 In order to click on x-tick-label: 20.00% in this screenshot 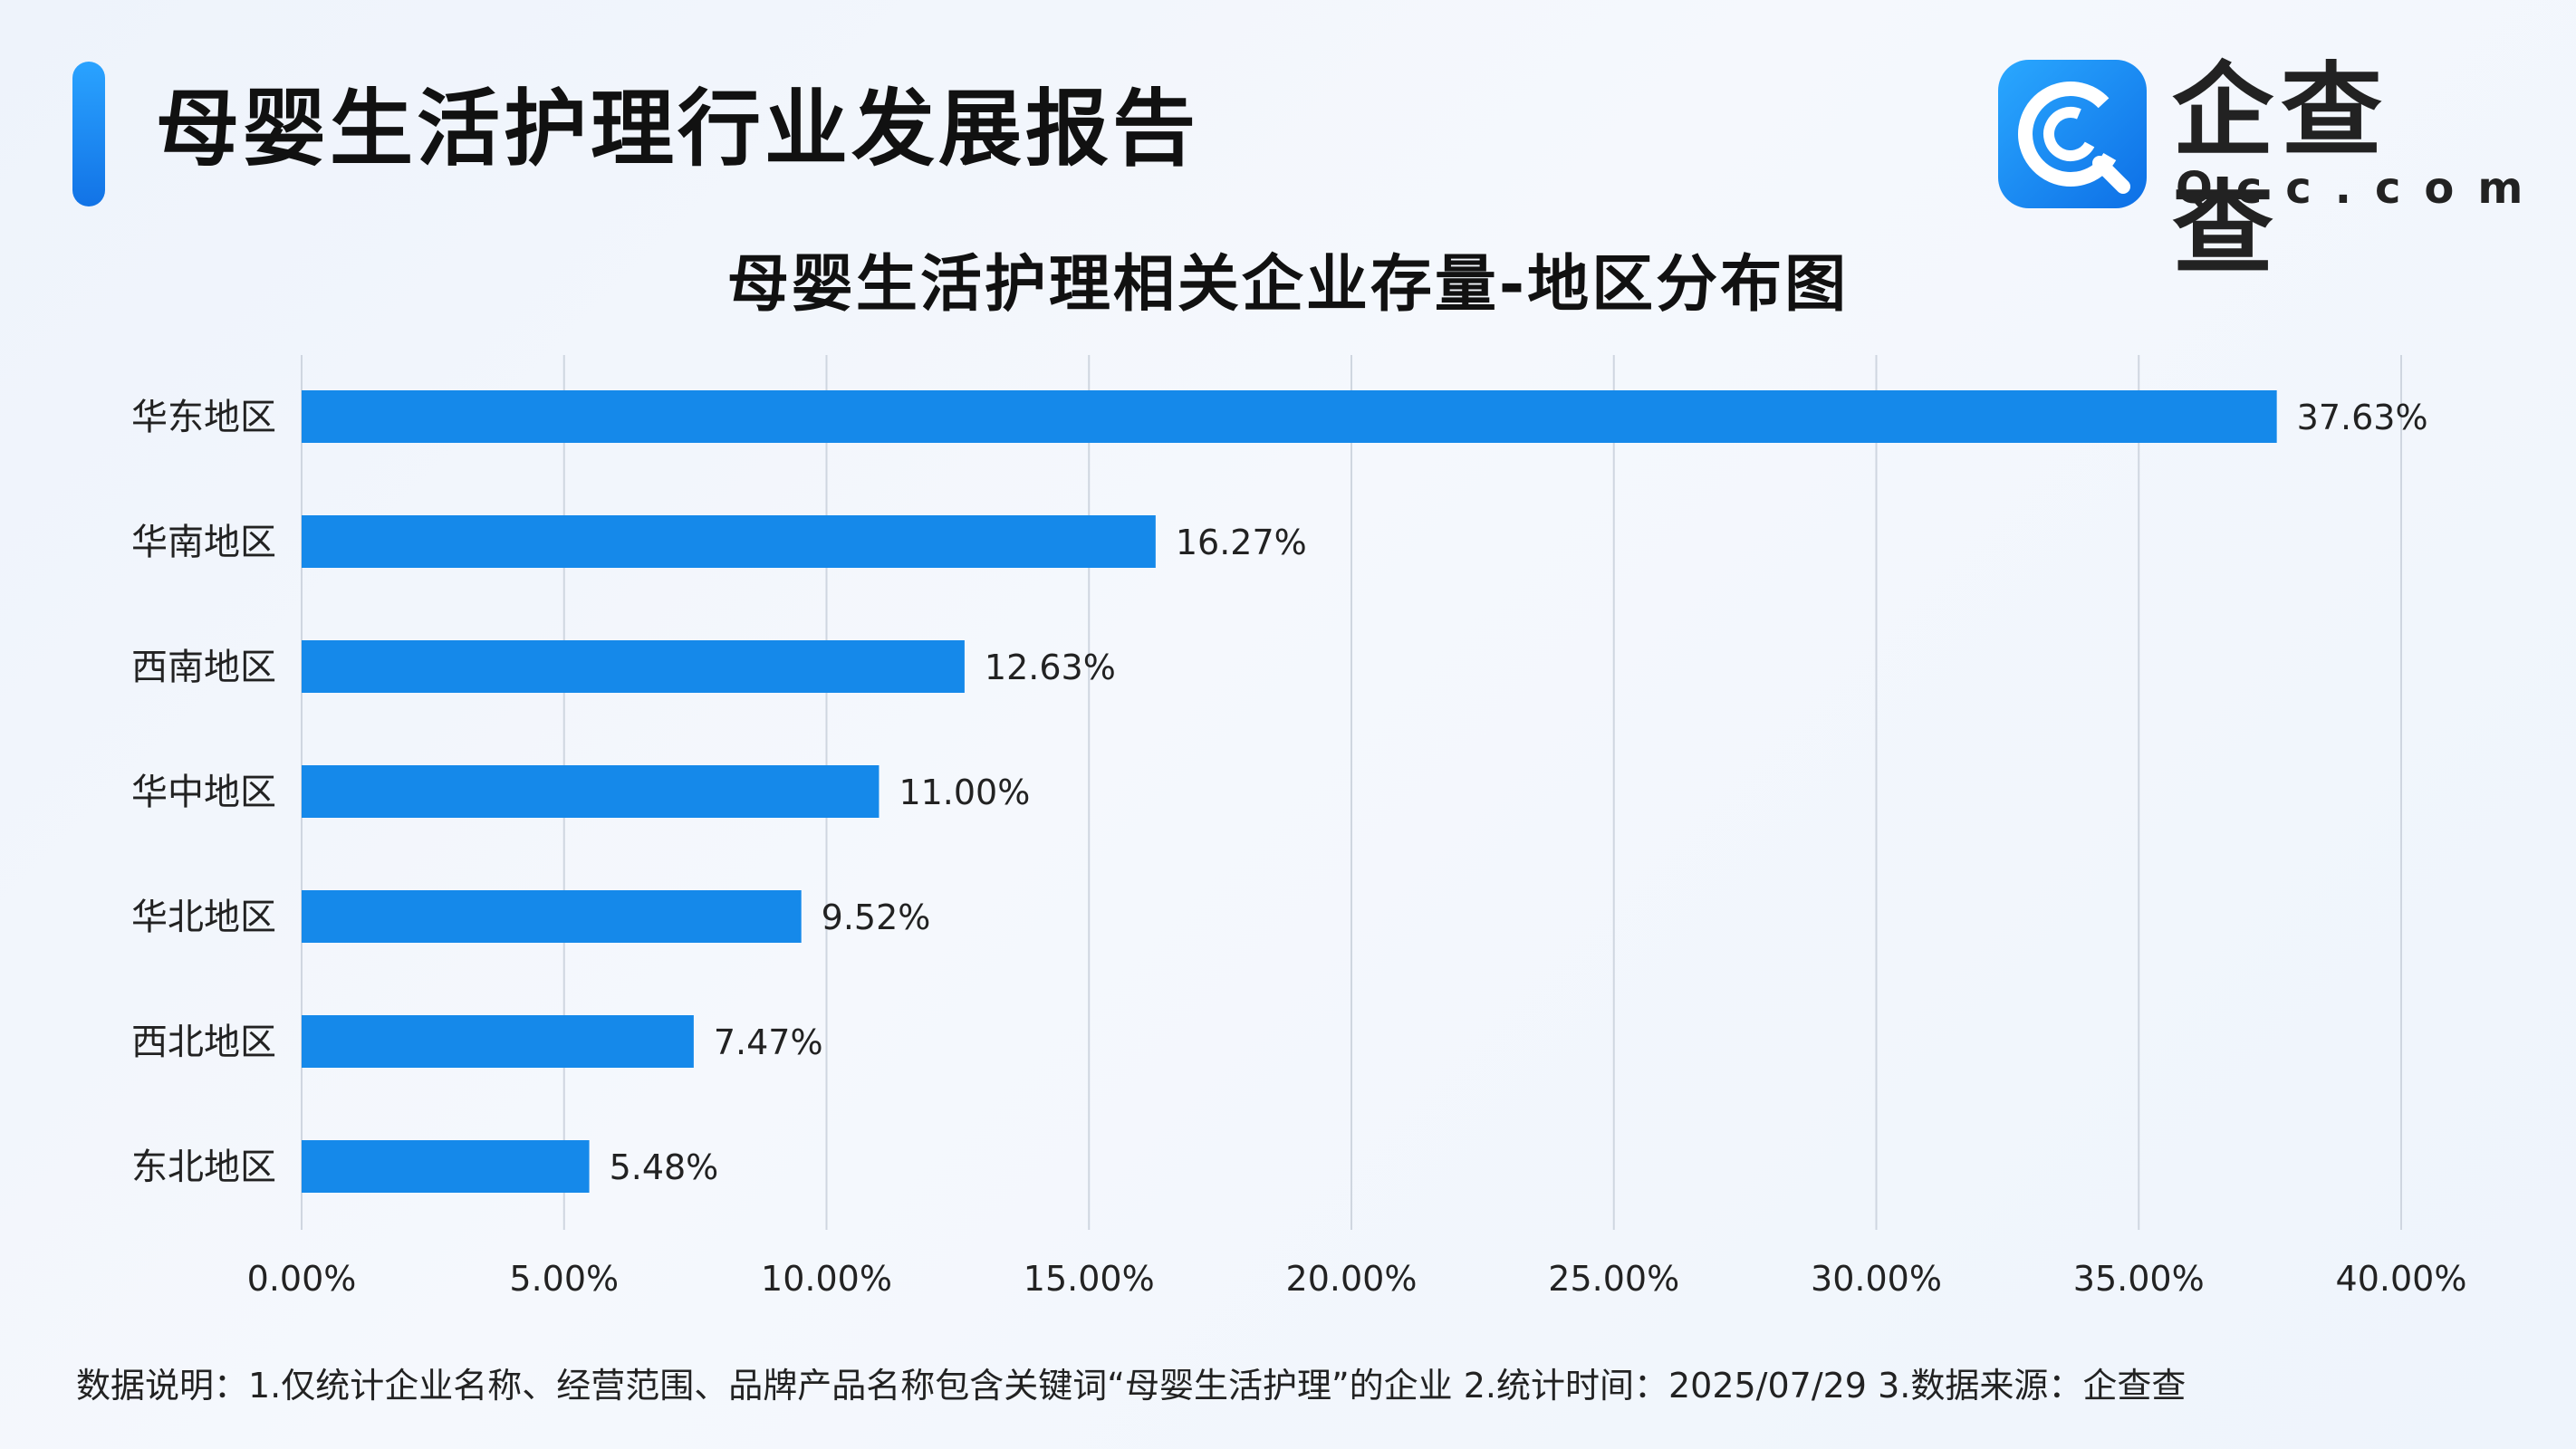, I will do `click(1352, 1279)`.